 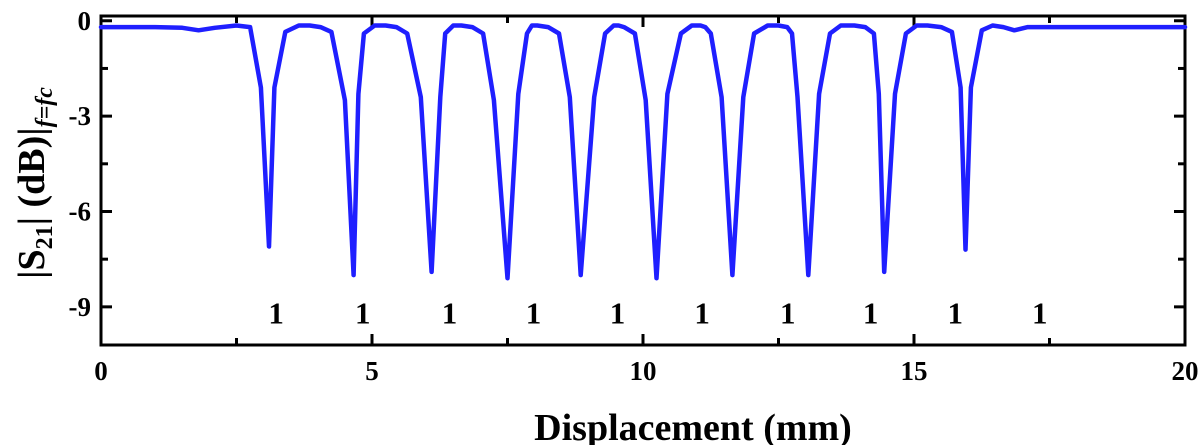 I want to click on svg-text: |S21| (dB)|f=fc, so click(x=34, y=183).